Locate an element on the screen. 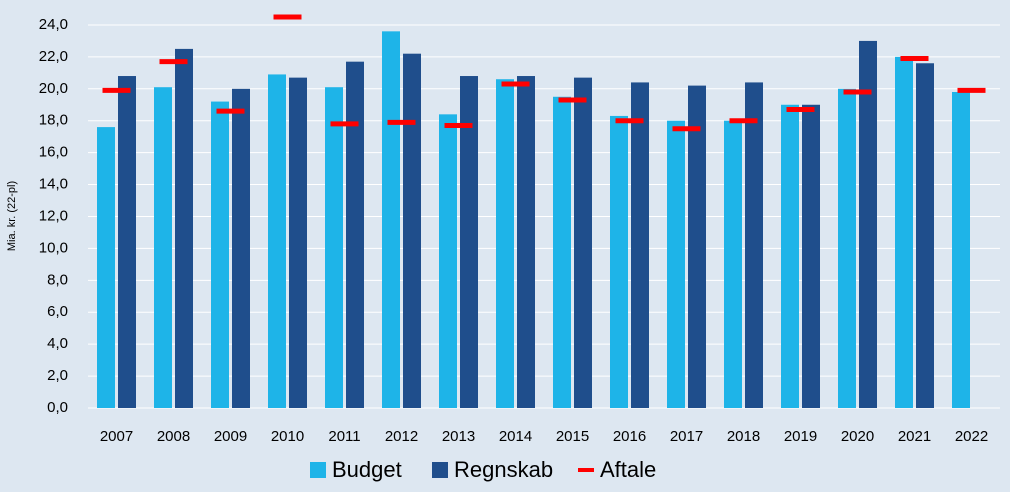 This screenshot has width=1010, height=492. x-tick-label: 2022 is located at coordinates (971, 436).